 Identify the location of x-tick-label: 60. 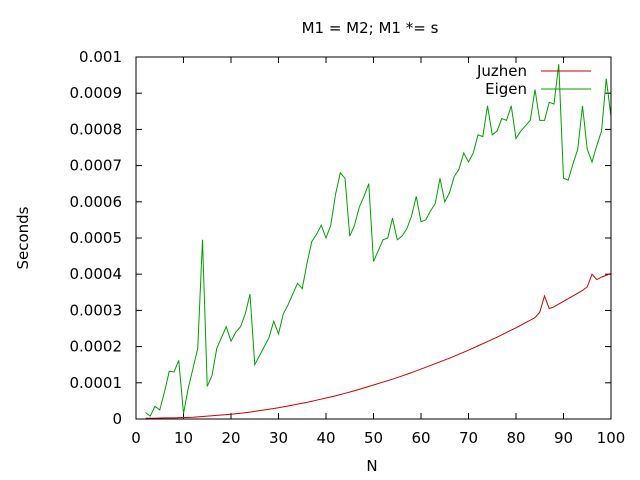
(420, 438).